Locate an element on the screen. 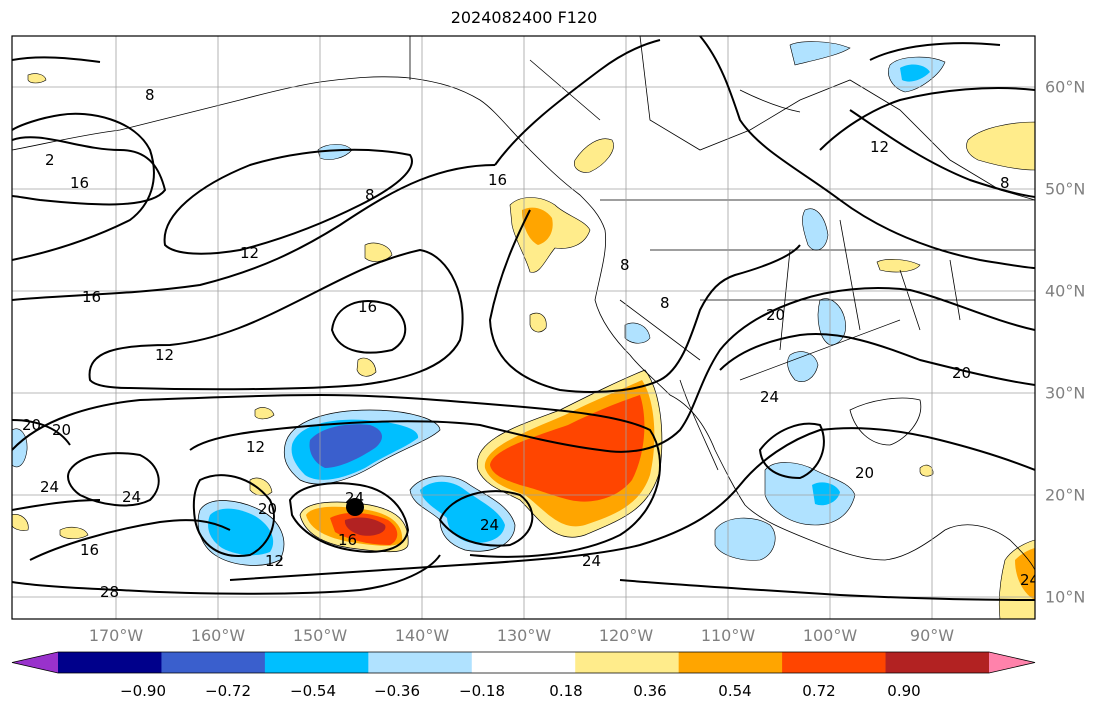 This screenshot has width=1105, height=712. colorbar-tick-label: −0.18 is located at coordinates (482, 691).